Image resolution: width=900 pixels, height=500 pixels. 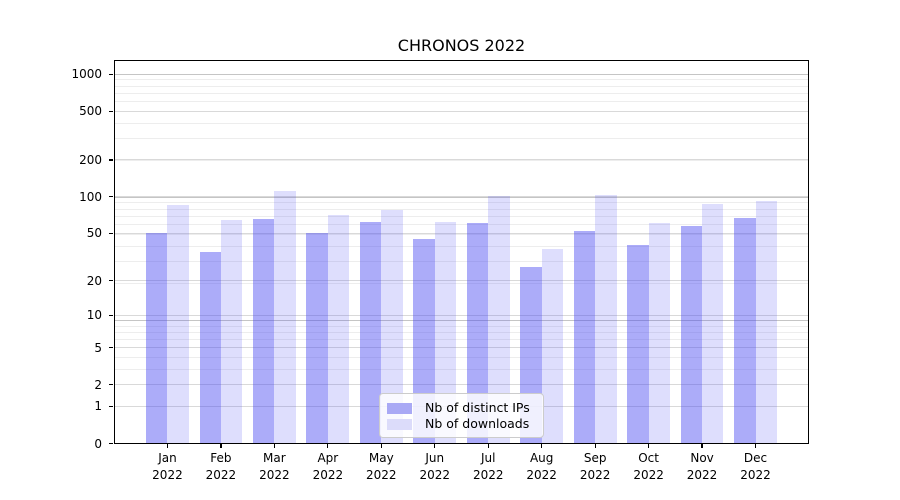 What do you see at coordinates (167, 466) in the screenshot?
I see `x-tick-label: Jan 2022` at bounding box center [167, 466].